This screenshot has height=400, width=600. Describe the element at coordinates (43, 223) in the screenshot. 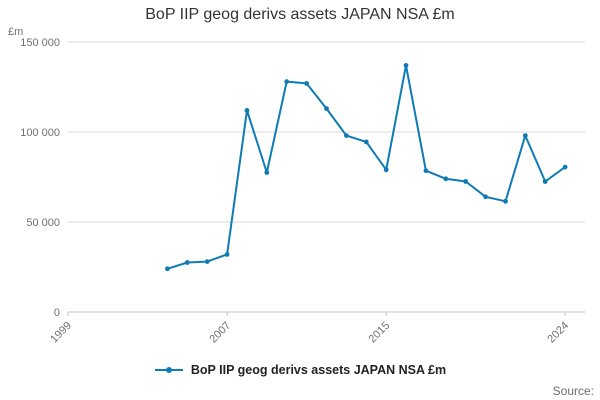

I see `svg-text: 50 000` at that location.